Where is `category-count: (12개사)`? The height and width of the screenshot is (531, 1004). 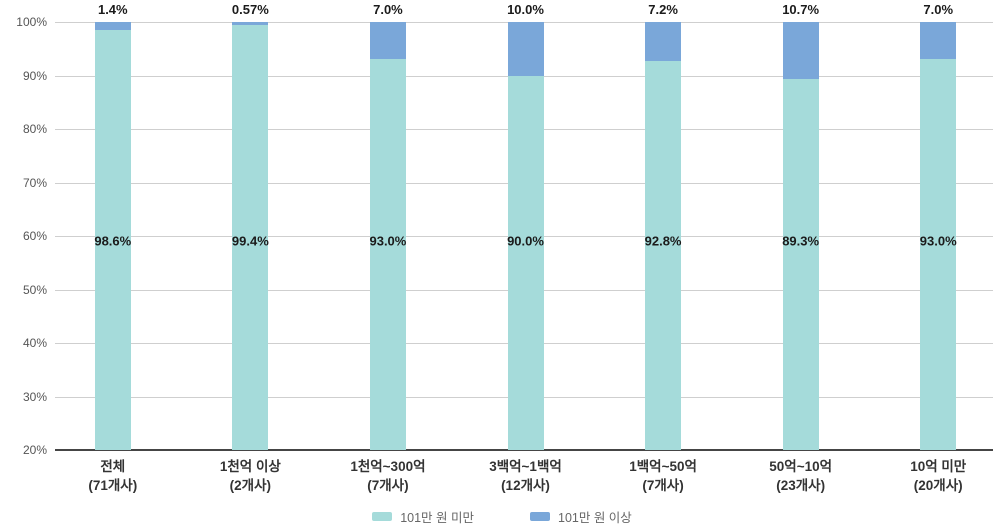 category-count: (12개사) is located at coordinates (525, 485).